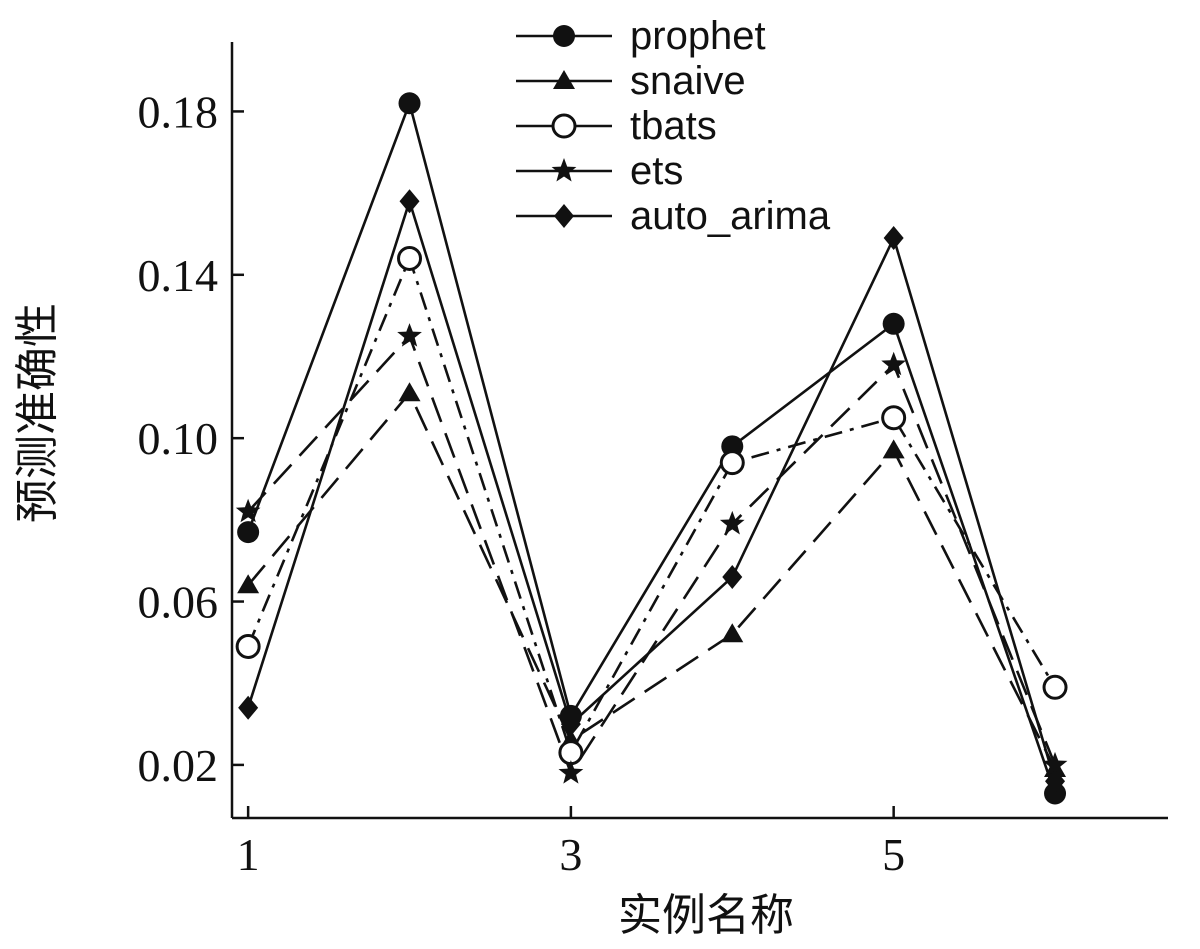 The width and height of the screenshot is (1200, 949). What do you see at coordinates (564, 216) in the screenshot?
I see `legend-marker-auto_arima` at bounding box center [564, 216].